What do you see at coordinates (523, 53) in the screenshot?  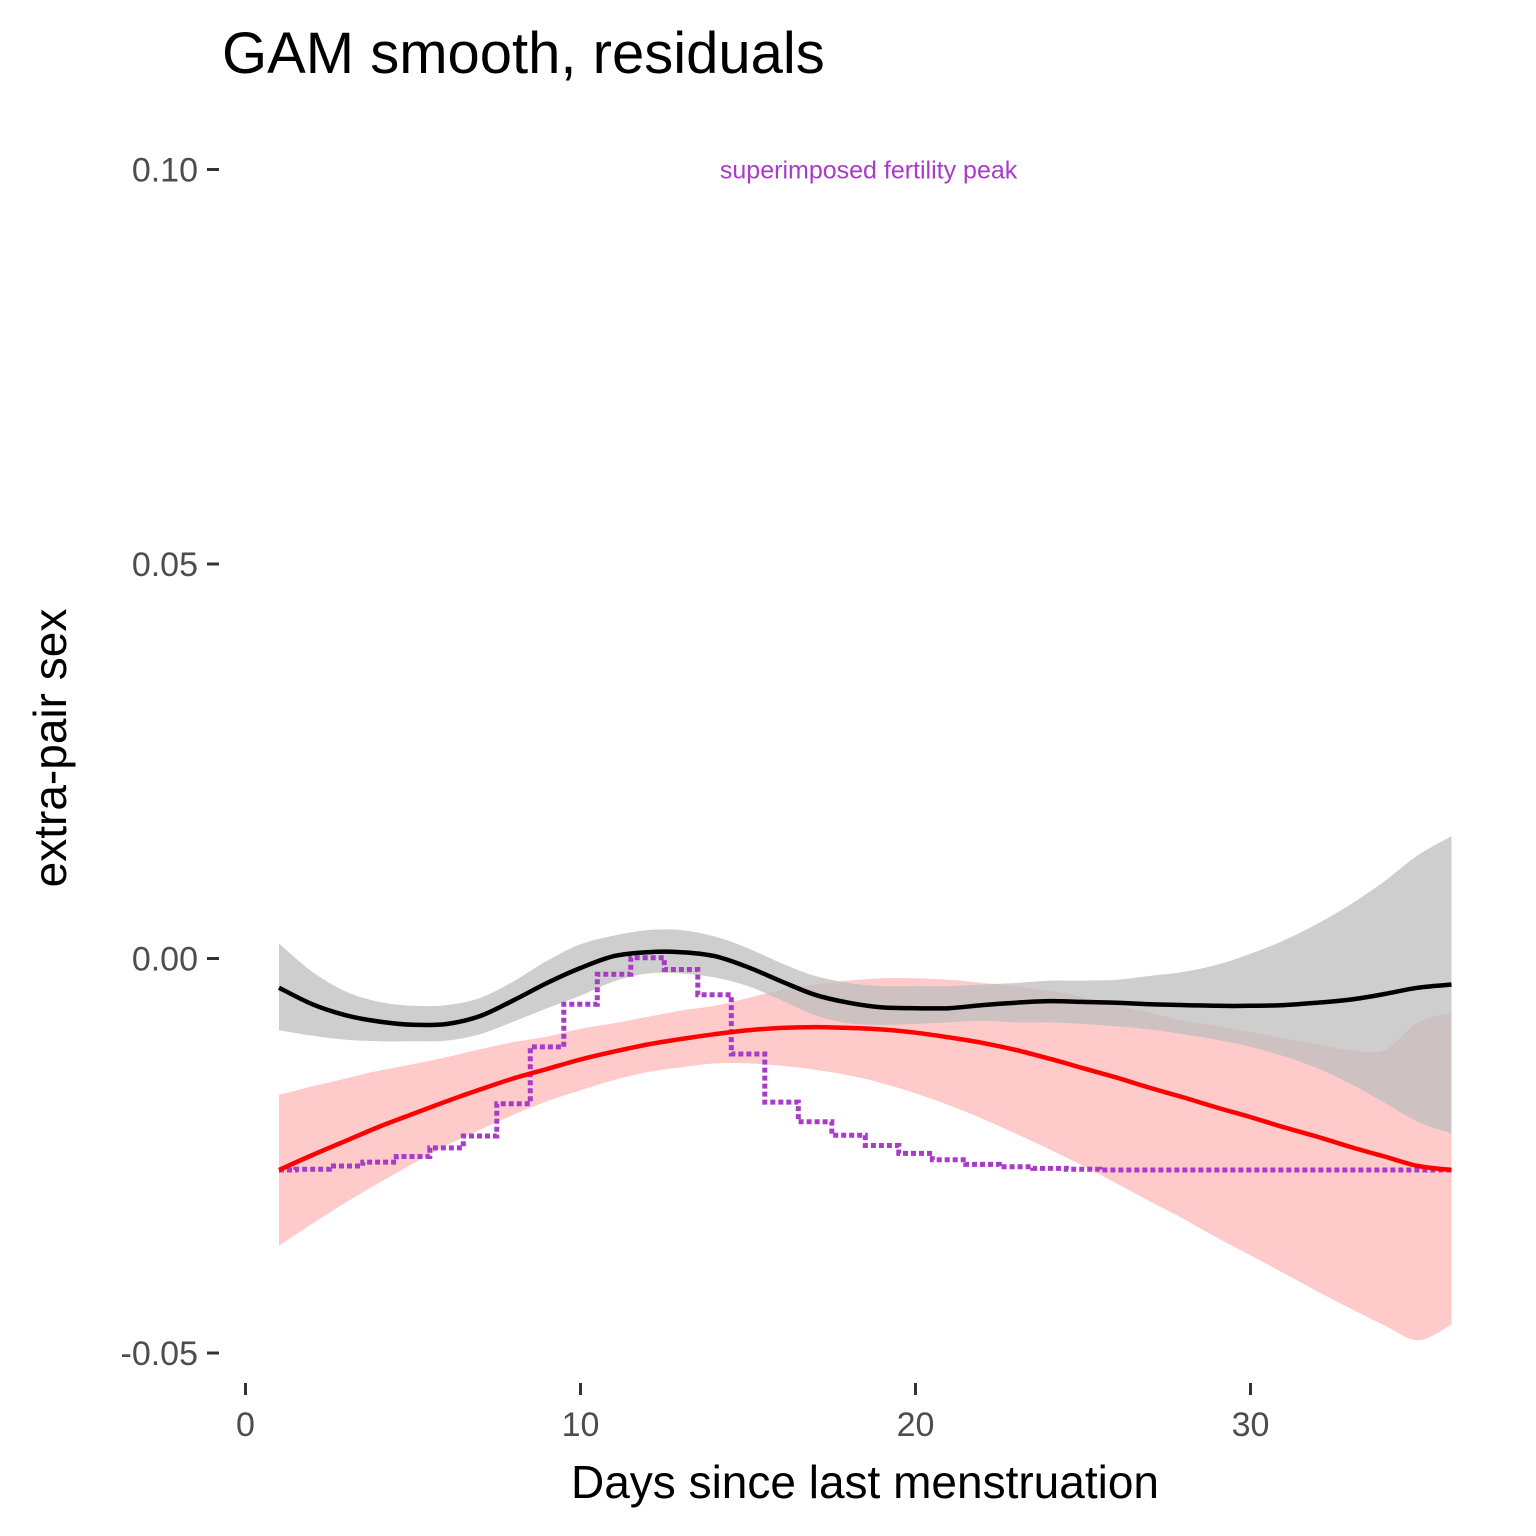 I see `chart-title: GAM smooth, residuals` at bounding box center [523, 53].